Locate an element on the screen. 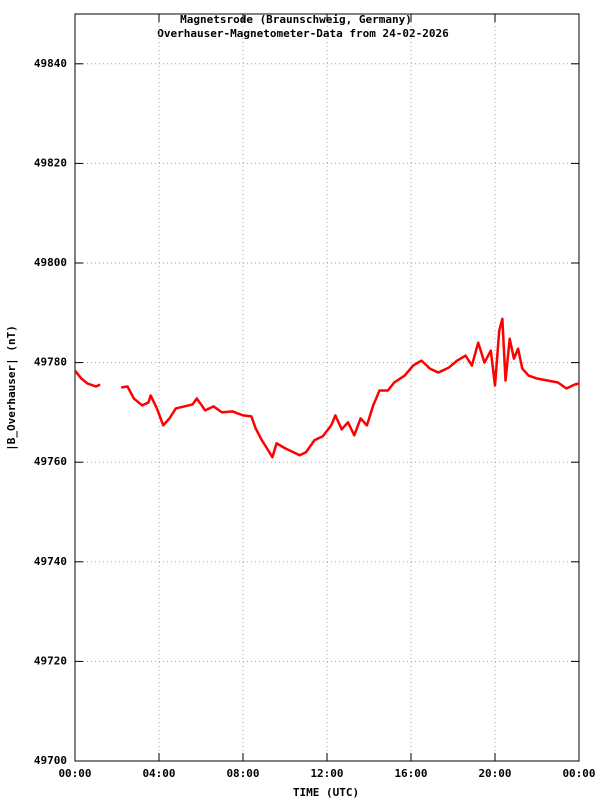 The height and width of the screenshot is (800, 600). x-axis-label: TIME (UTC) is located at coordinates (326, 792).